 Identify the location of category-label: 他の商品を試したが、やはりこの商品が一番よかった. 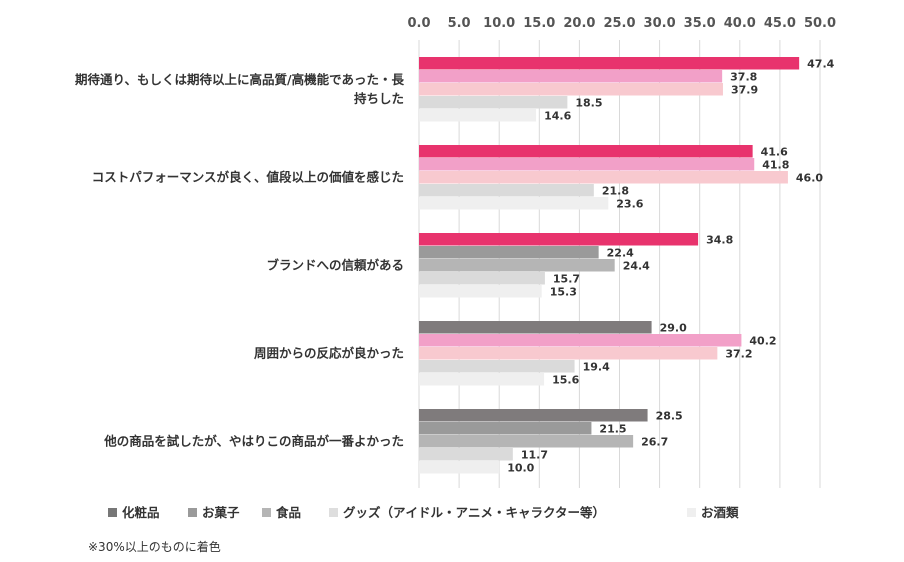
(253, 441).